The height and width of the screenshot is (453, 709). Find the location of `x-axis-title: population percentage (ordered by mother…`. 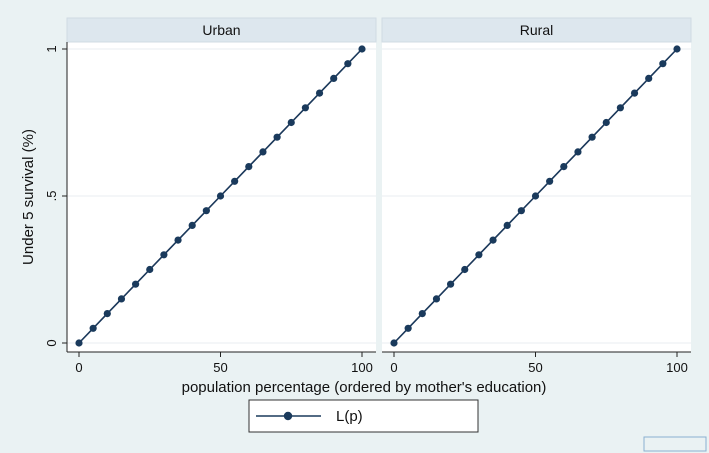

x-axis-title: population percentage (ordered by mother… is located at coordinates (364, 387).